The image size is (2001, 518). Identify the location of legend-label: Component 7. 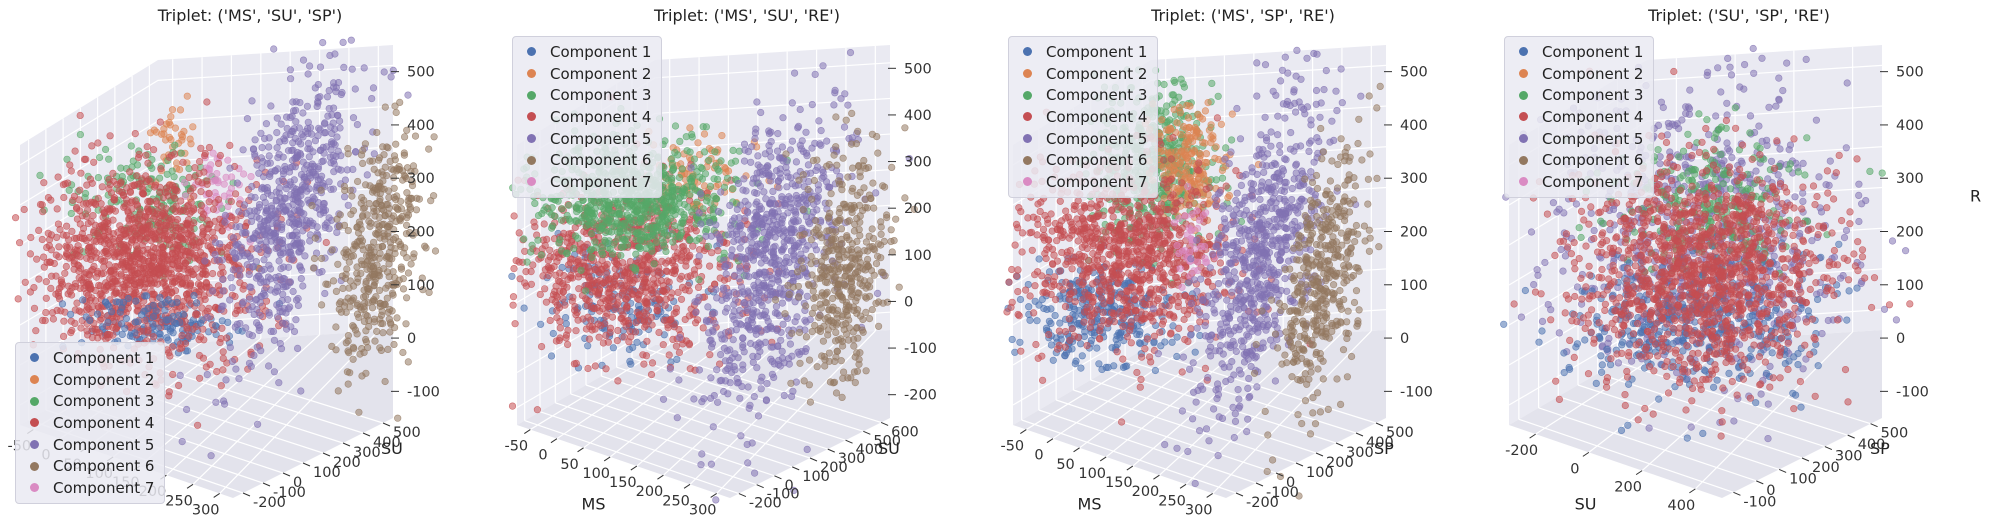
(104, 487).